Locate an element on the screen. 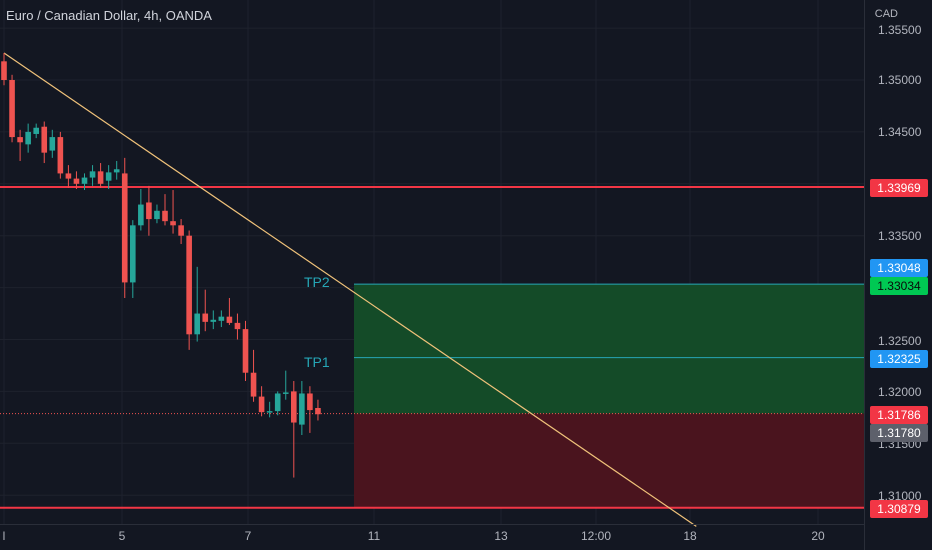 The height and width of the screenshot is (550, 932). price-axis-divider is located at coordinates (864, 275).